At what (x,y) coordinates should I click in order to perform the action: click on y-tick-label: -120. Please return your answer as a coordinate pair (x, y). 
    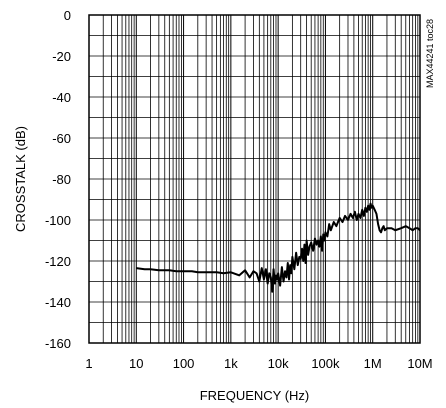
    Looking at the image, I should click on (58, 261).